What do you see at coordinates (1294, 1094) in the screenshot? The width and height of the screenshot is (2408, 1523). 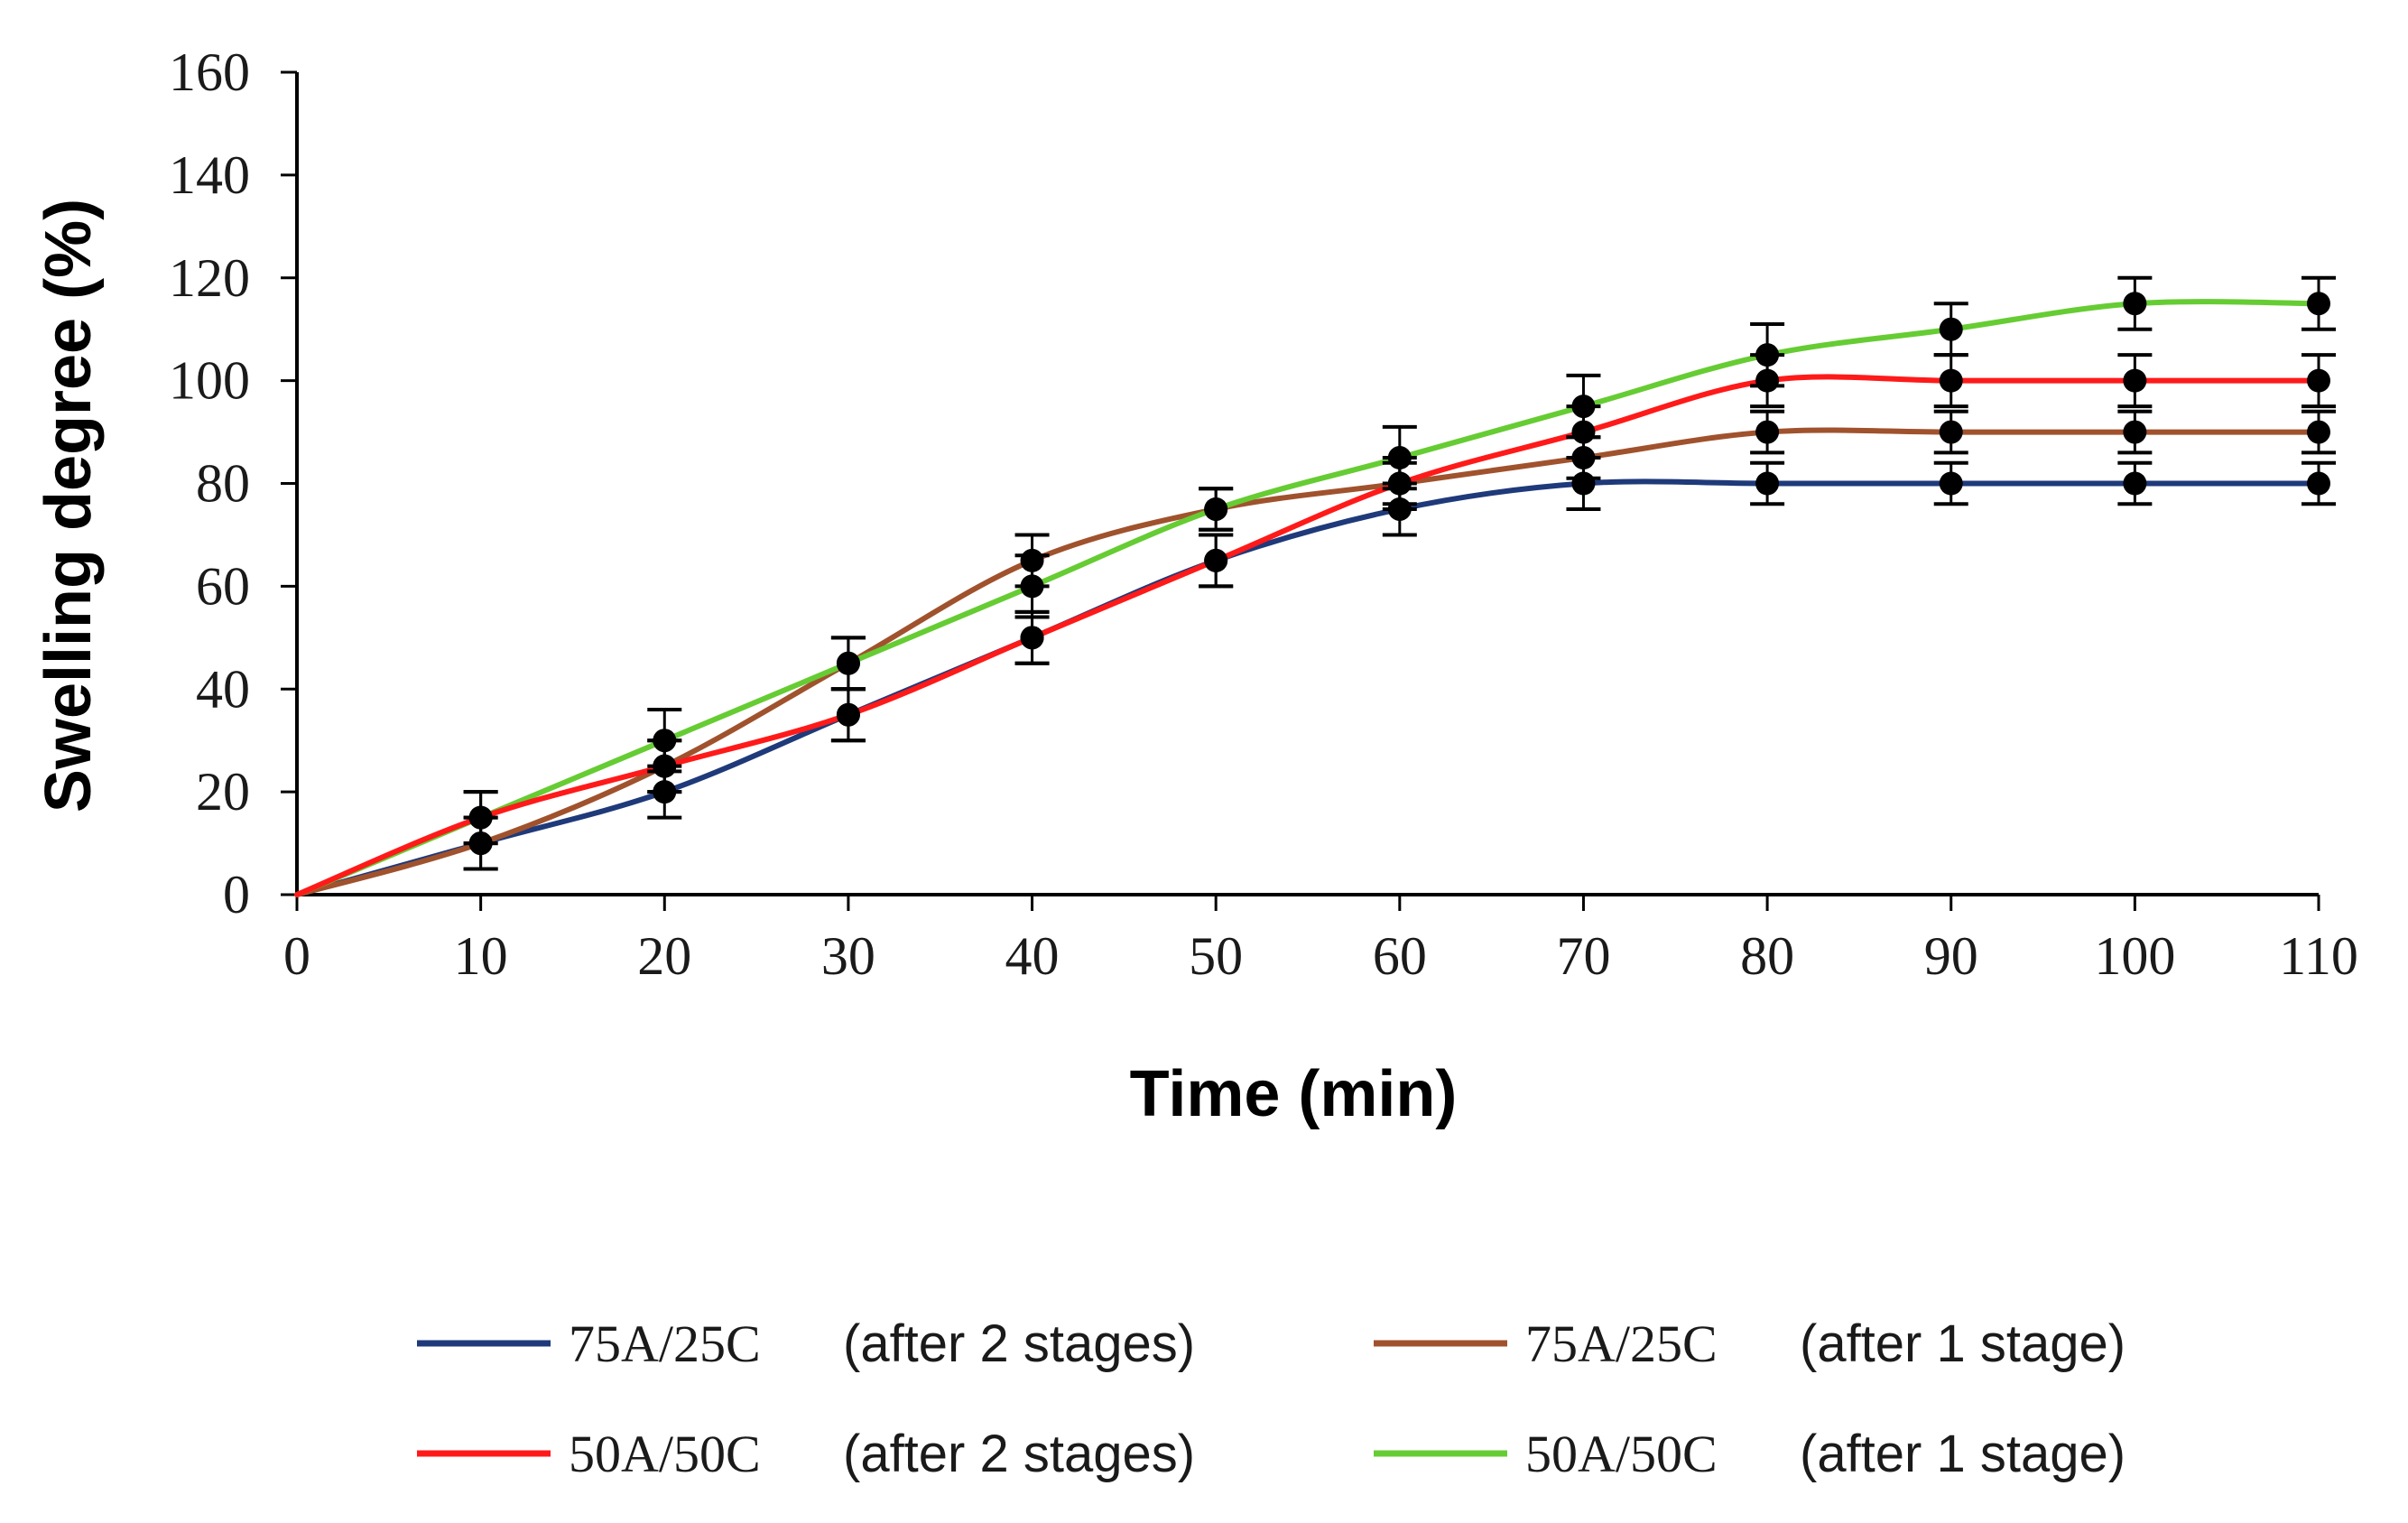 I see `x-axis-title: Time (min)` at bounding box center [1294, 1094].